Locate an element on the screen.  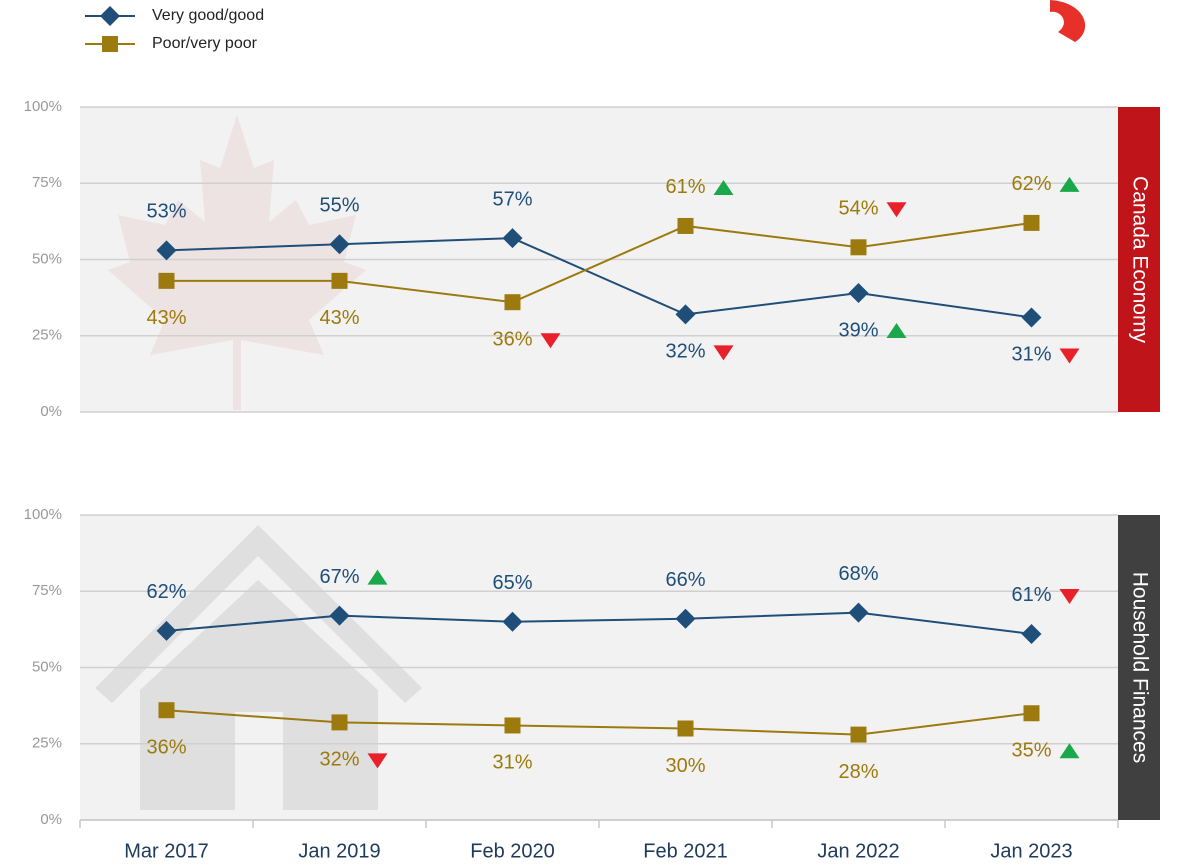
x-tick-label: Jan 2023 is located at coordinates (1031, 851).